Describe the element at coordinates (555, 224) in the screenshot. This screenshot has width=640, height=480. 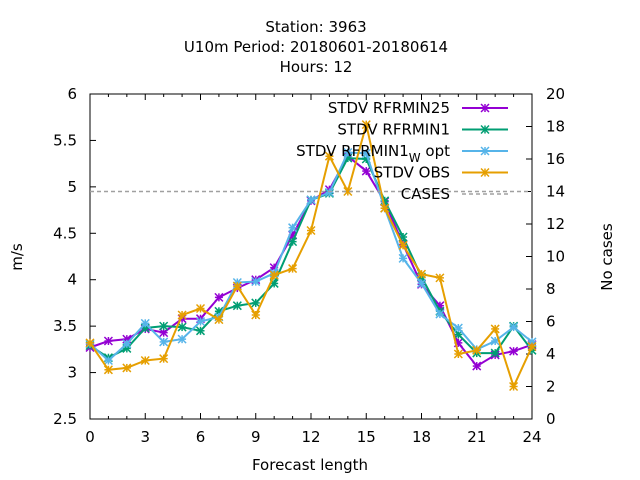
I see `y2-tick-label: 12` at that location.